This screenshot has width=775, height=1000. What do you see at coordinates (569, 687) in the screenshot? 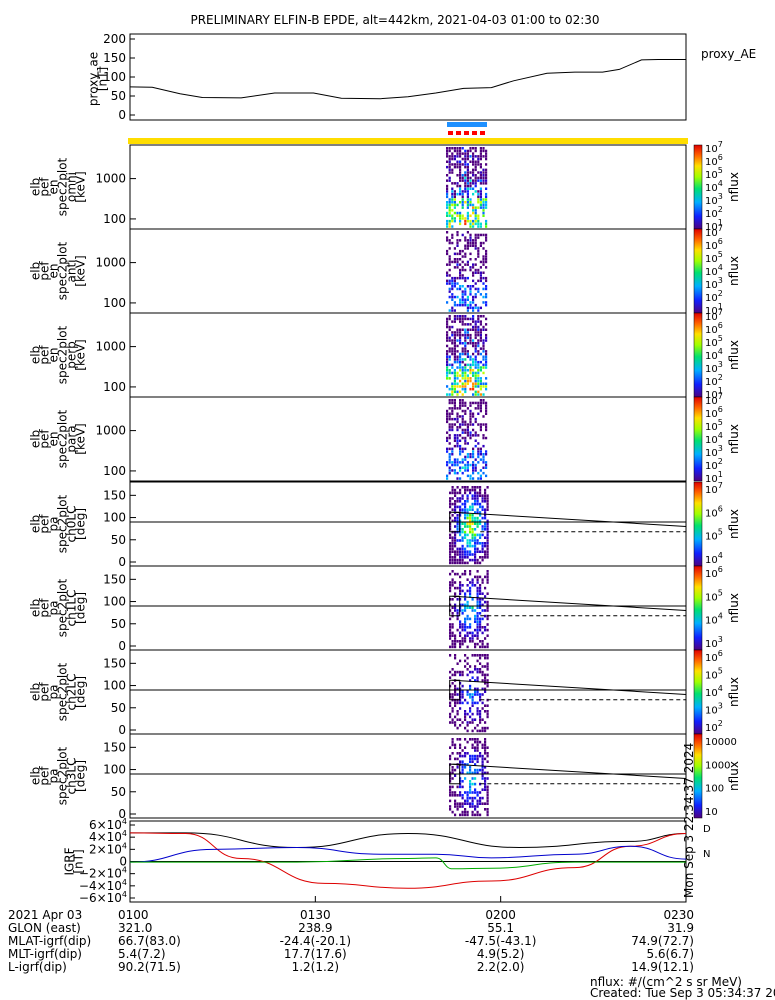
I see `loss-cone-line` at bounding box center [569, 687].